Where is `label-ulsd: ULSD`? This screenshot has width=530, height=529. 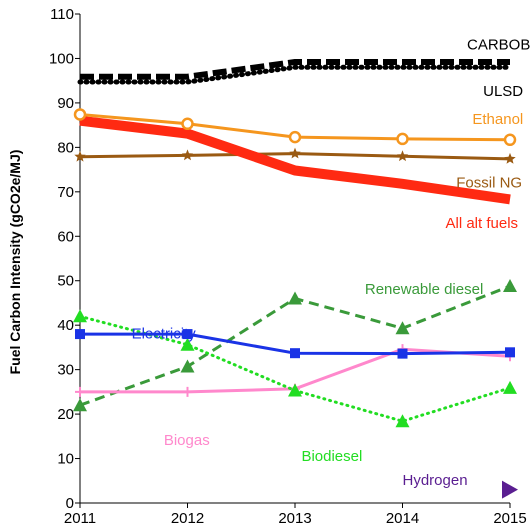 label-ulsd: ULSD is located at coordinates (503, 91).